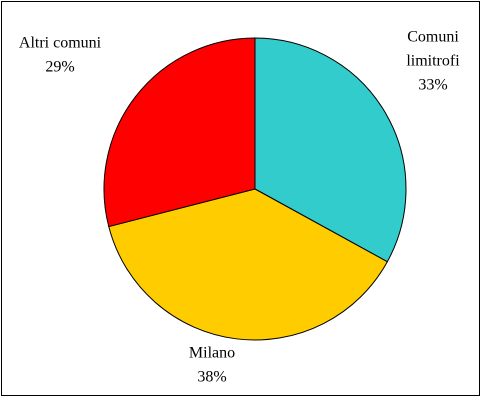 The width and height of the screenshot is (481, 396). I want to click on slice-name-label-altri-comuni: Altri comuni, so click(60, 43).